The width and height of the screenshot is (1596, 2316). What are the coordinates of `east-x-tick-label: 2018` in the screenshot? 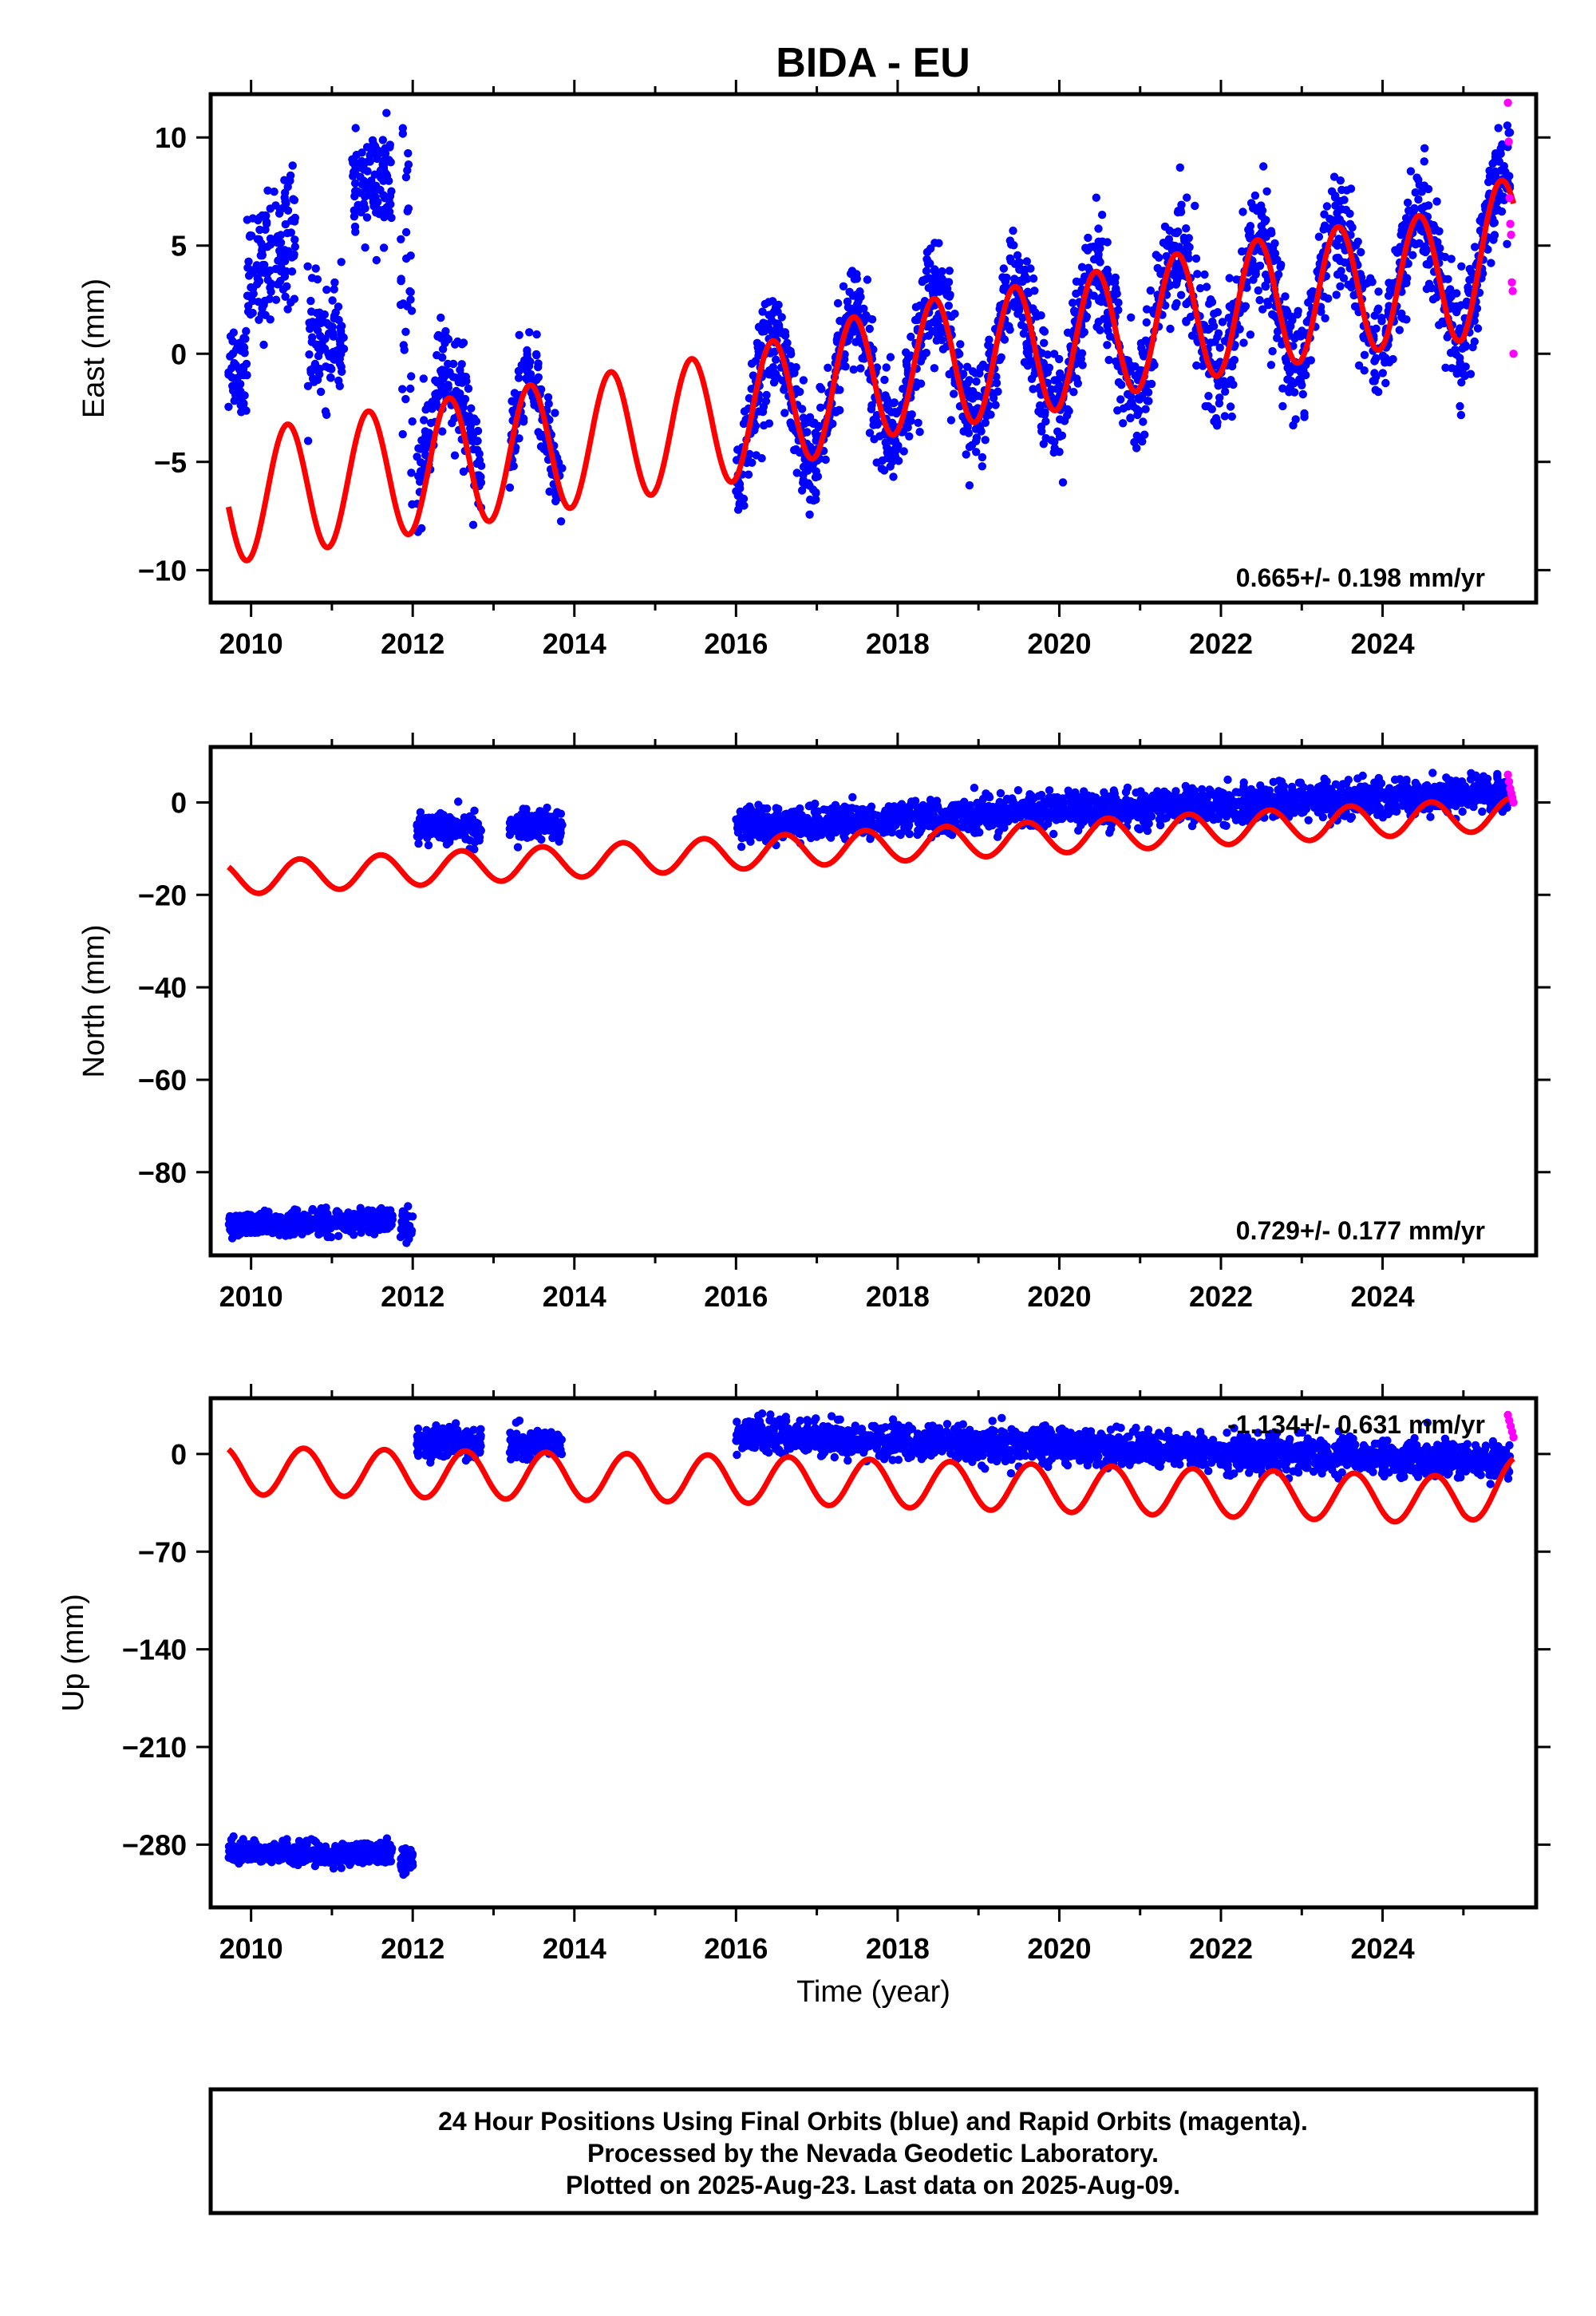 It's located at (898, 643).